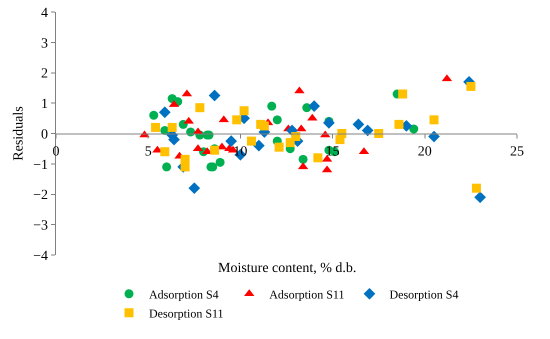  Describe the element at coordinates (423, 294) in the screenshot. I see `legend-label: Desorption S4` at that location.